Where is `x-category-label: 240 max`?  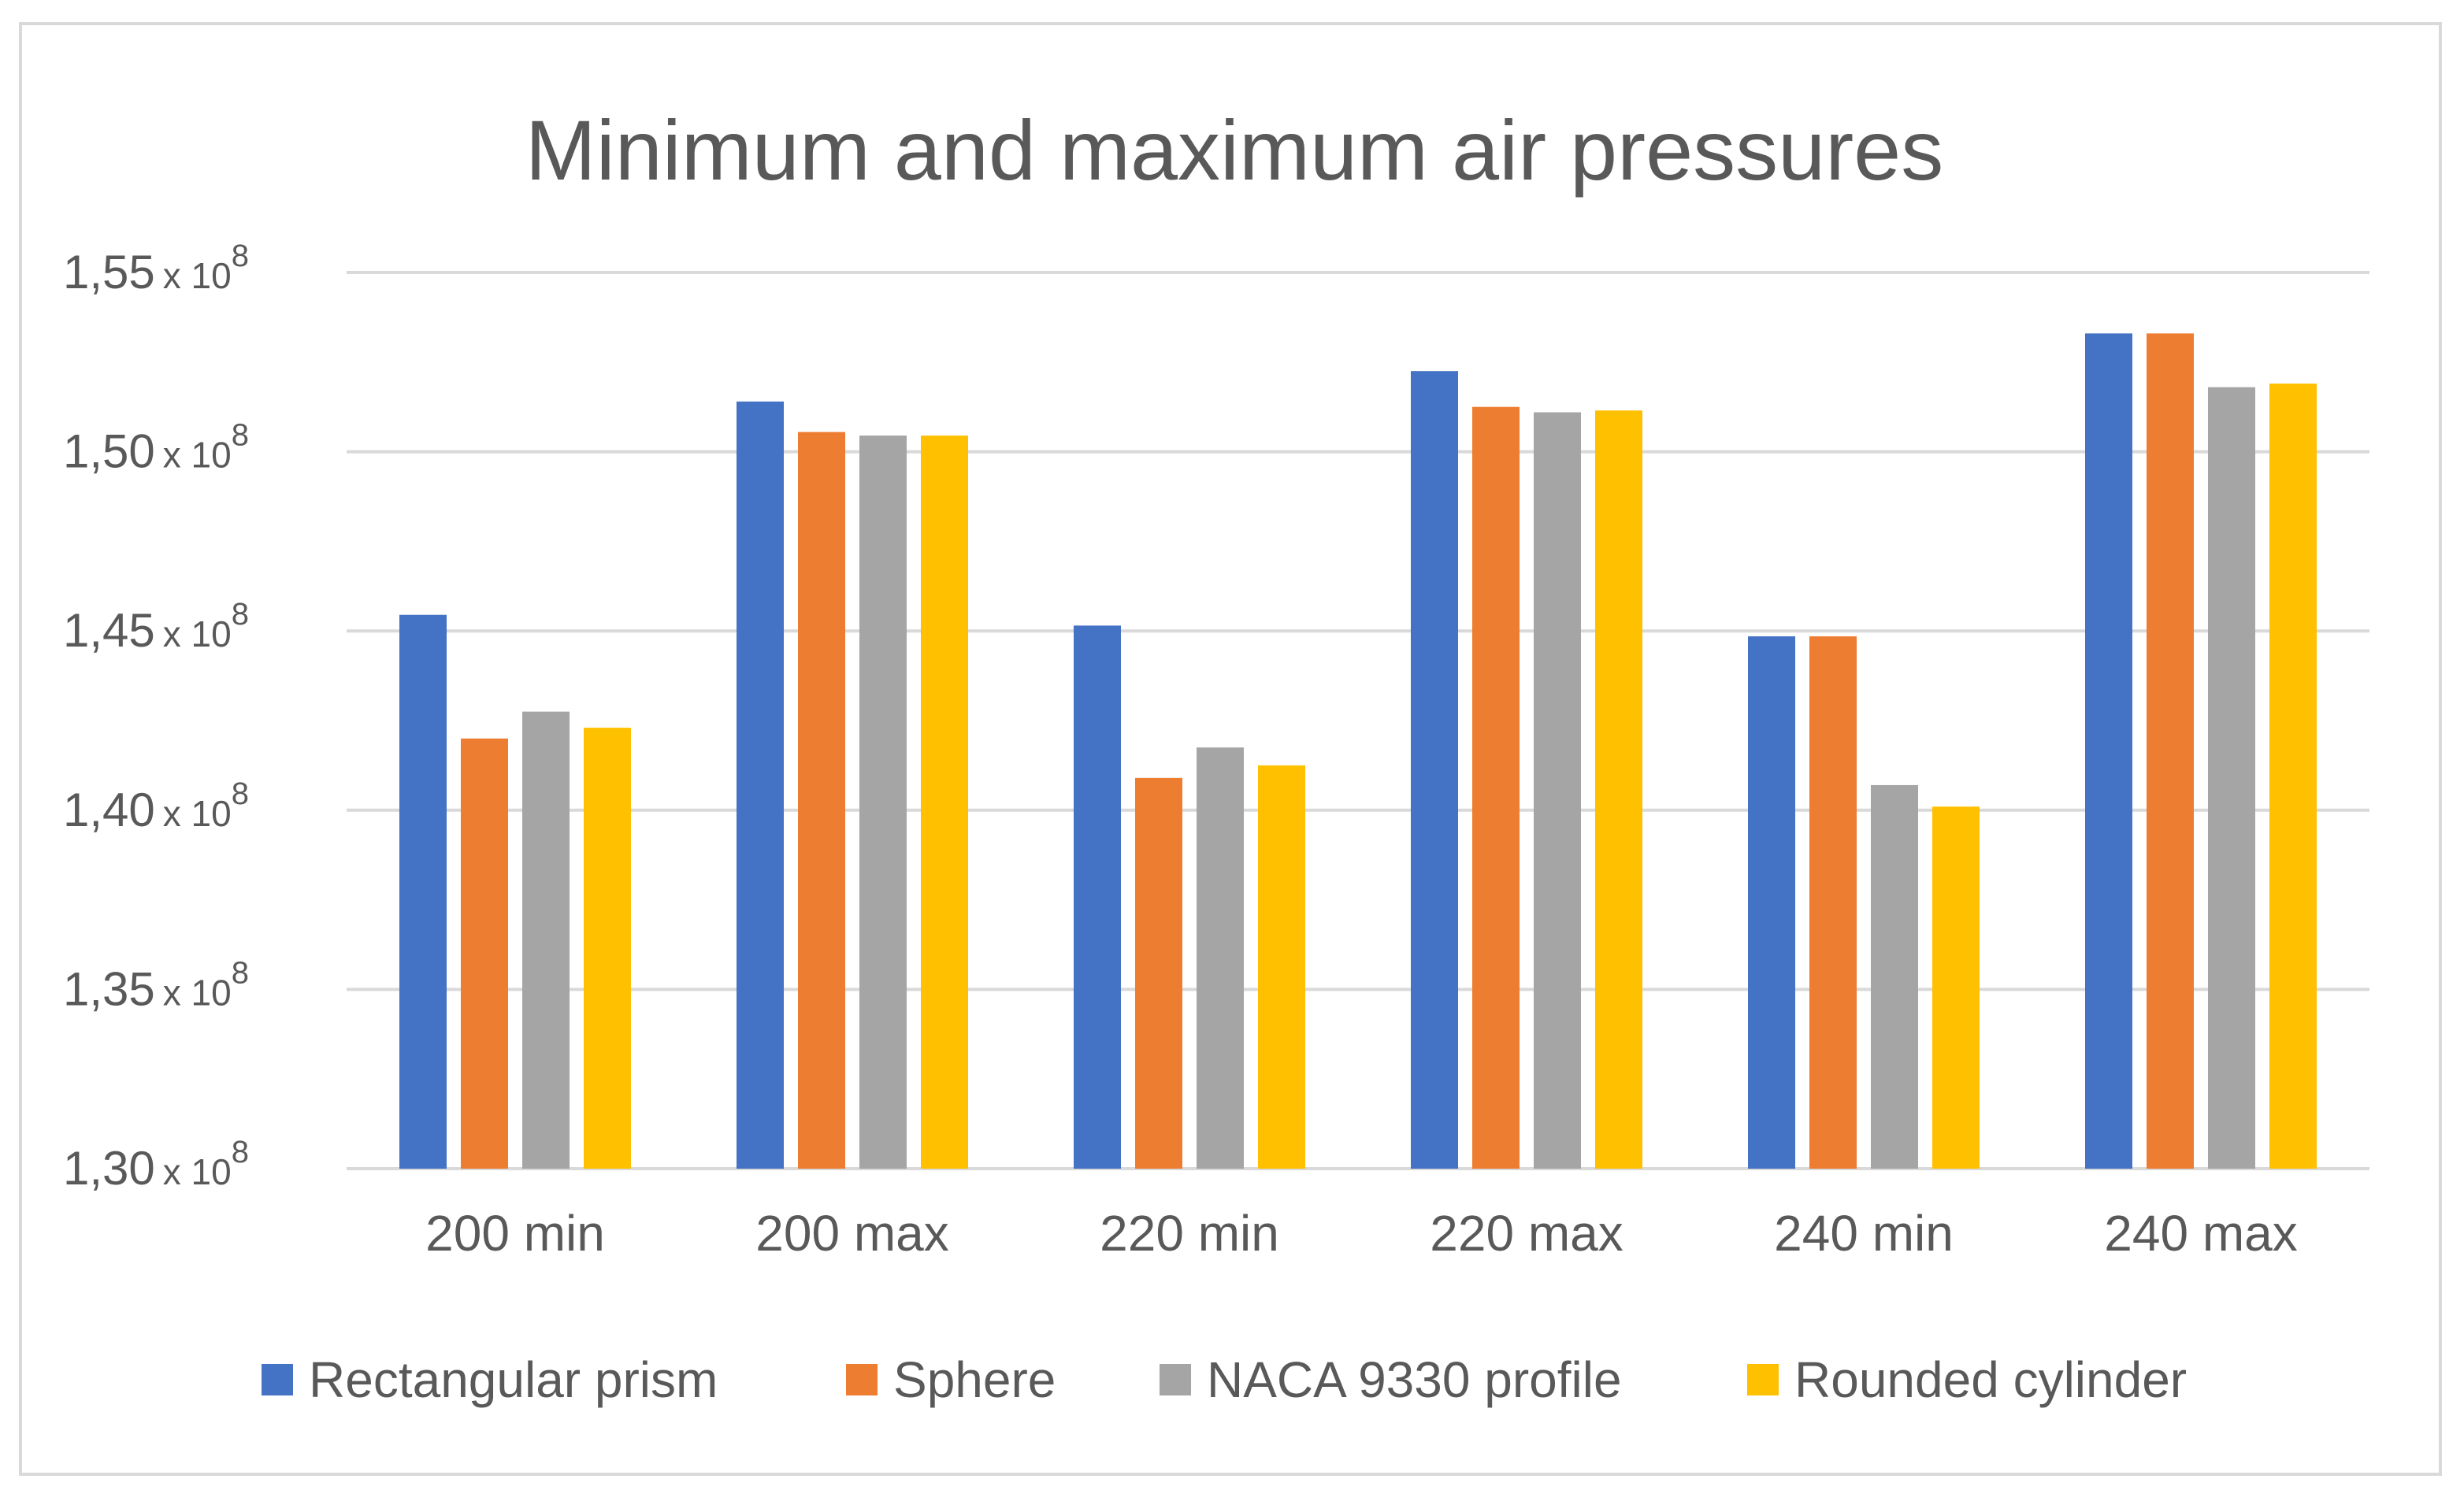 x-category-label: 240 max is located at coordinates (2200, 1233).